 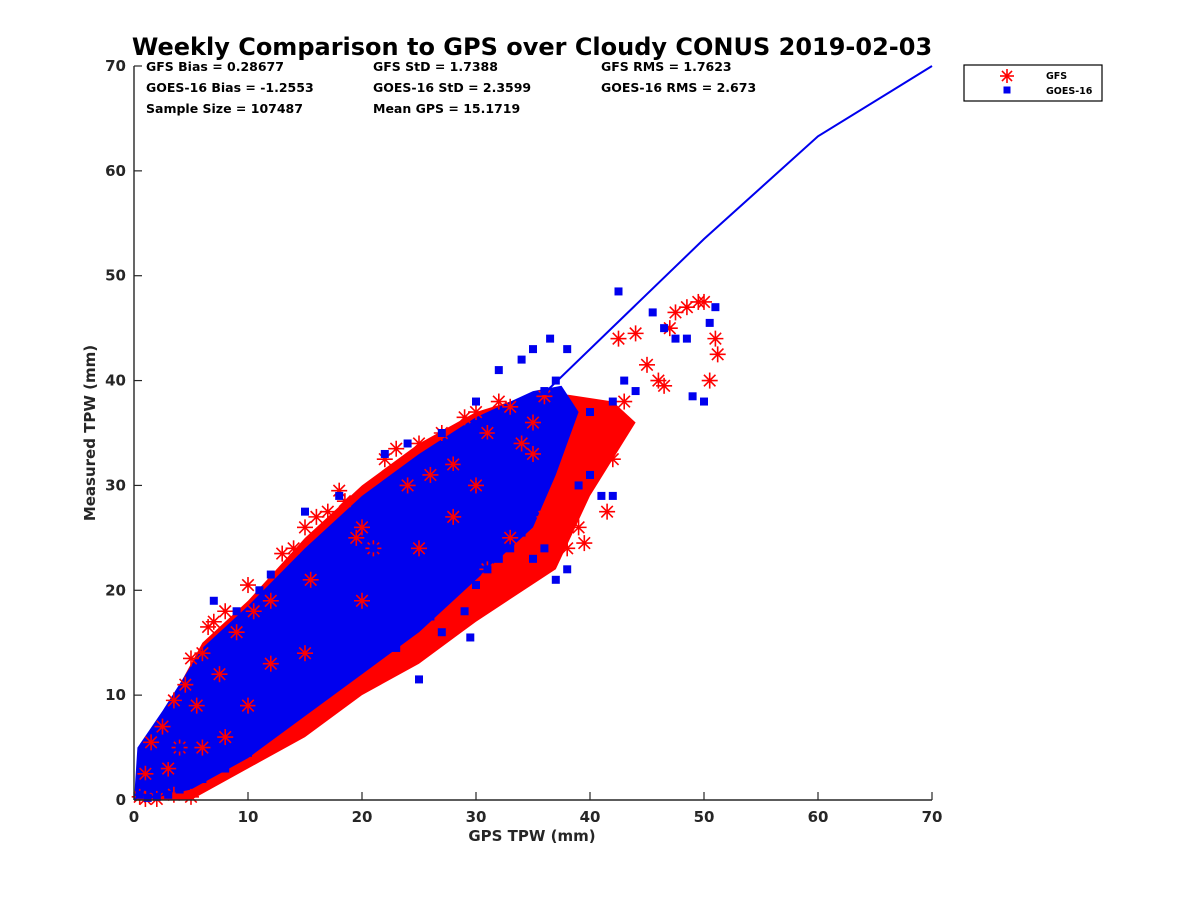 What do you see at coordinates (115, 66) in the screenshot?
I see `y-tick-label: 70` at bounding box center [115, 66].